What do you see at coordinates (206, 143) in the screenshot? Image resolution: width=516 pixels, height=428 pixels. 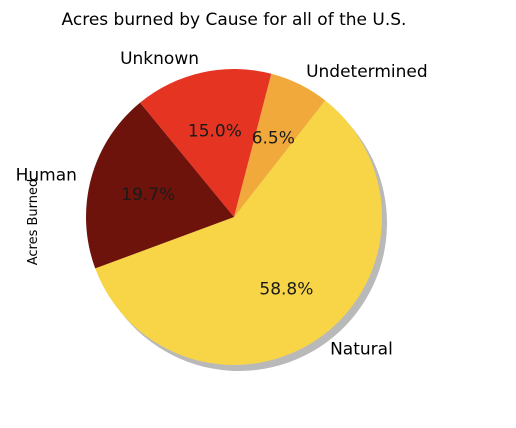 I see `pie-slice-unknown` at bounding box center [206, 143].